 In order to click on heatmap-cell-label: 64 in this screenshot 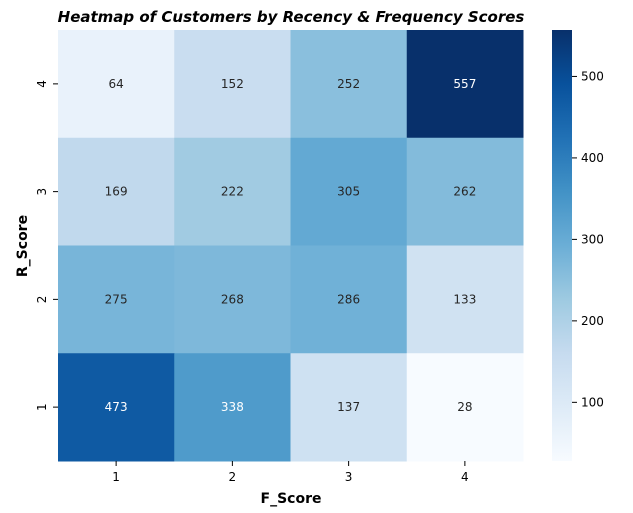, I will do `click(115, 84)`.